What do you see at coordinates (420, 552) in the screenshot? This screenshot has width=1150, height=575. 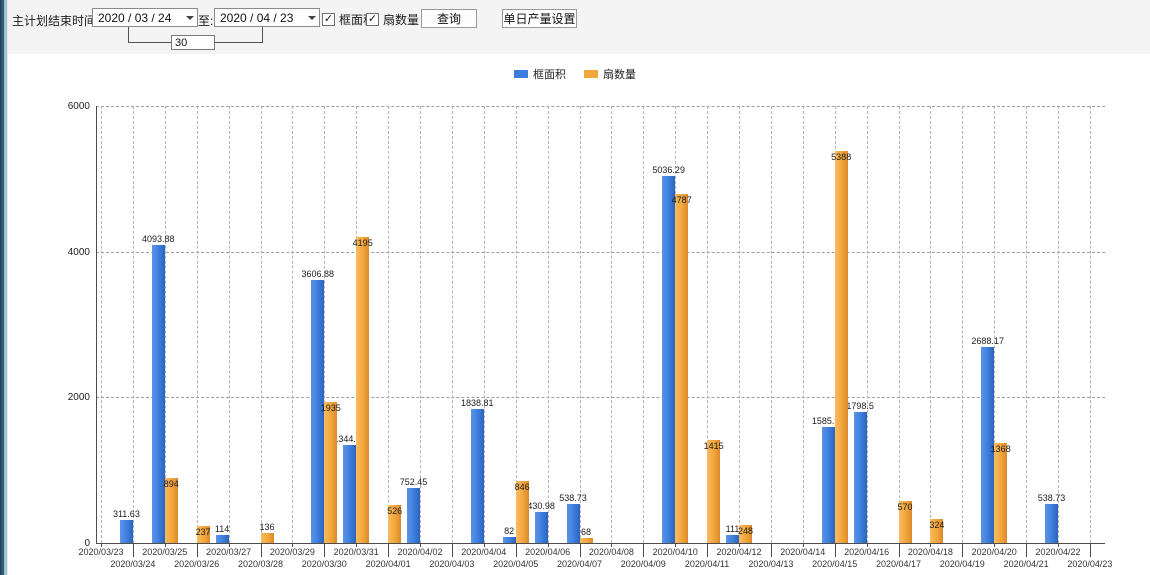 I see `x-axis-tick-label: 2020/04/02` at bounding box center [420, 552].